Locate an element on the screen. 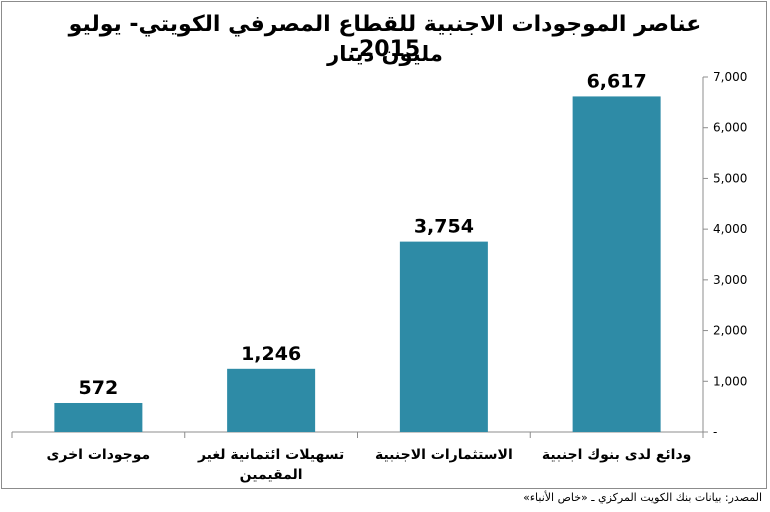  y-tick-label: 5,000 is located at coordinates (730, 178).